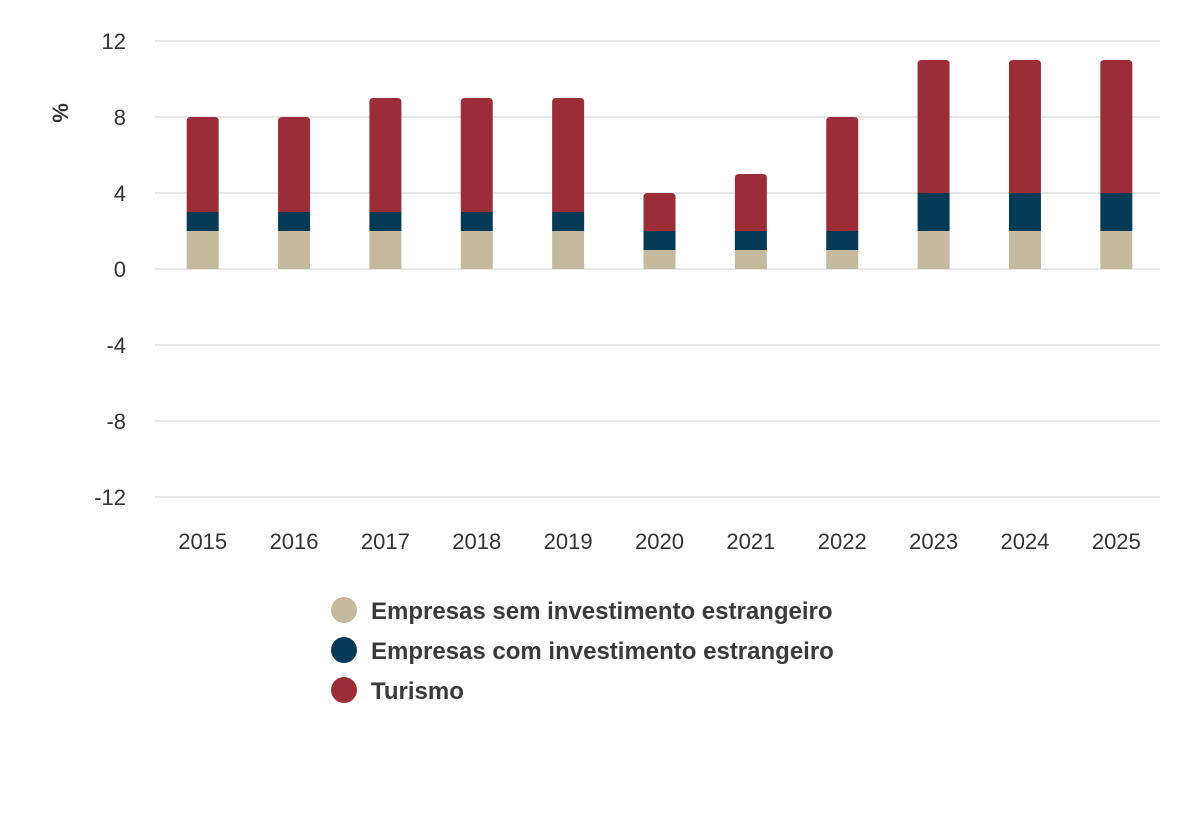 The height and width of the screenshot is (840, 1200). I want to click on legend-item: Empresas sem investimento estrangeiro, so click(582, 611).